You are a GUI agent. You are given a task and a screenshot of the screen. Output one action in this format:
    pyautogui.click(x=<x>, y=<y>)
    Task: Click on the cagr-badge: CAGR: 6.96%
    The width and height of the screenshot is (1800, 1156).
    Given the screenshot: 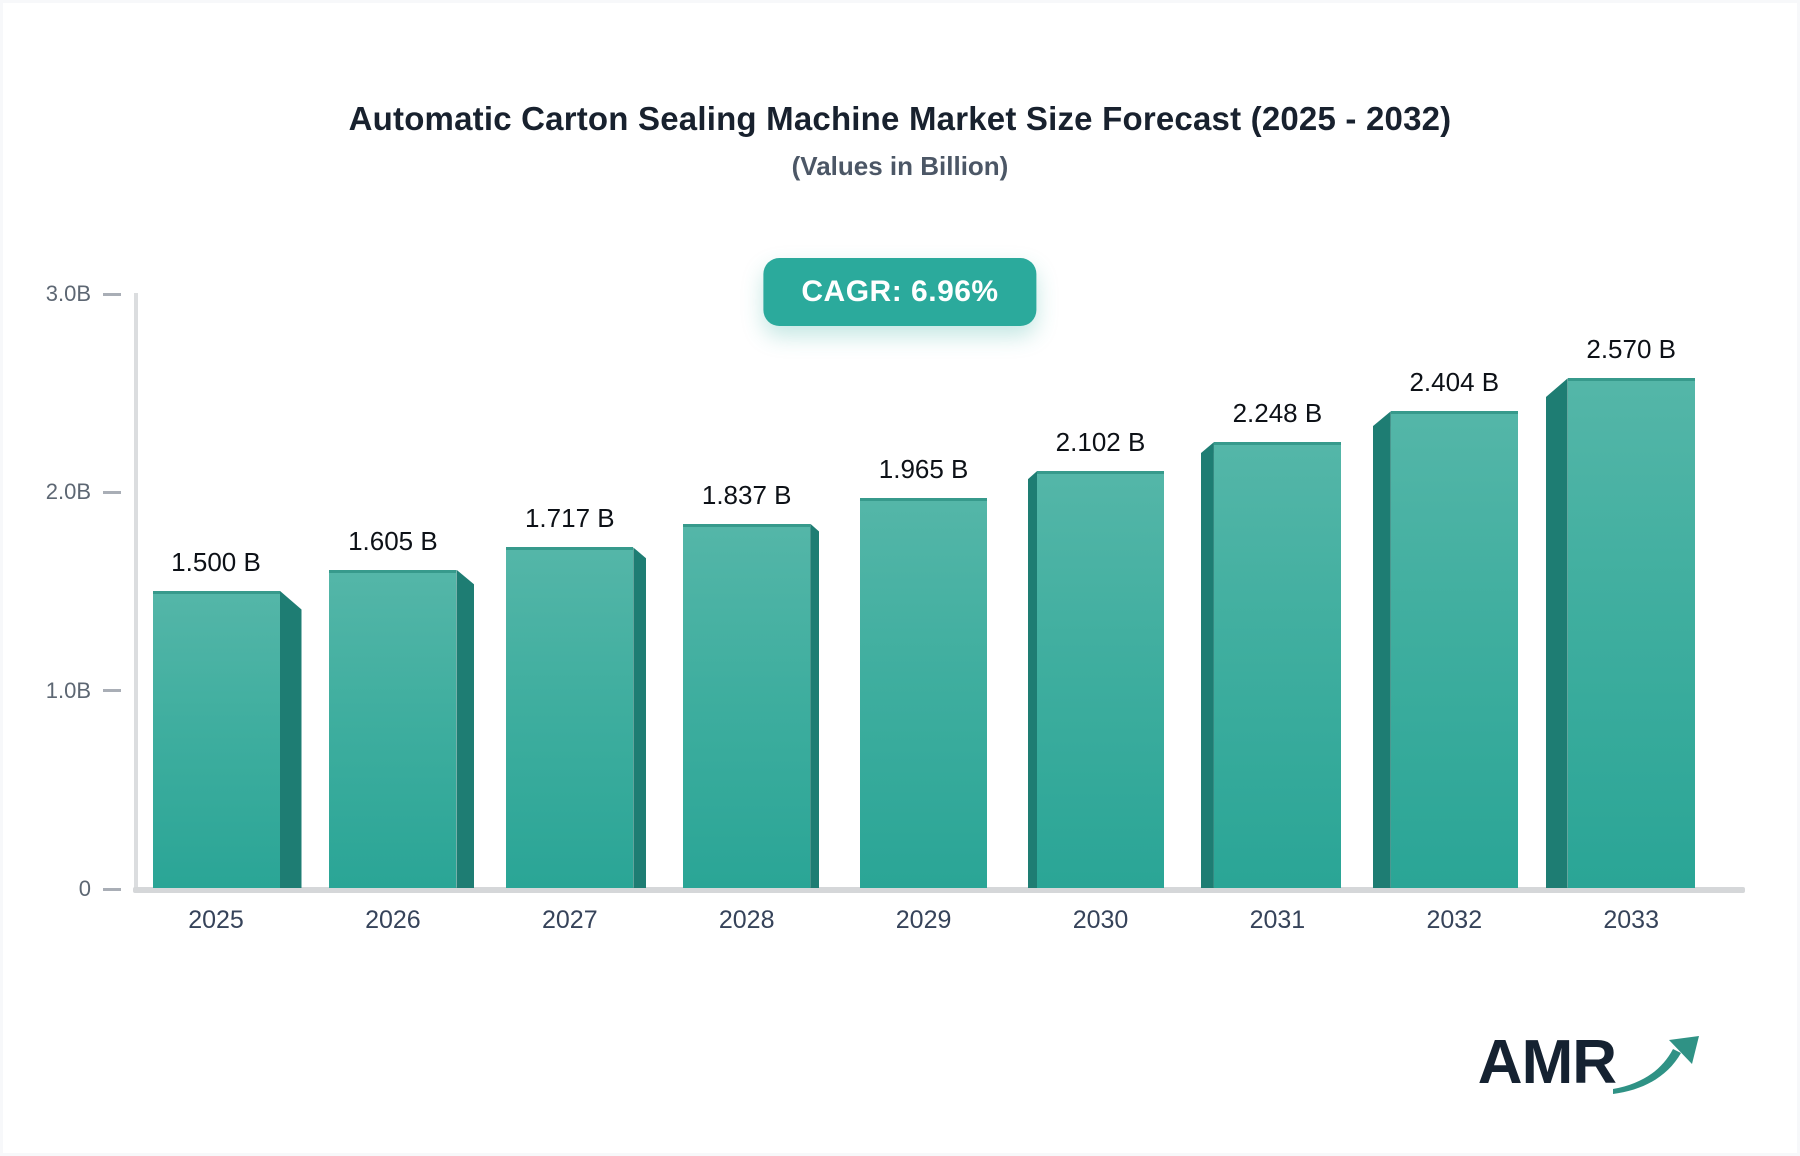 What is the action you would take?
    pyautogui.click(x=900, y=292)
    